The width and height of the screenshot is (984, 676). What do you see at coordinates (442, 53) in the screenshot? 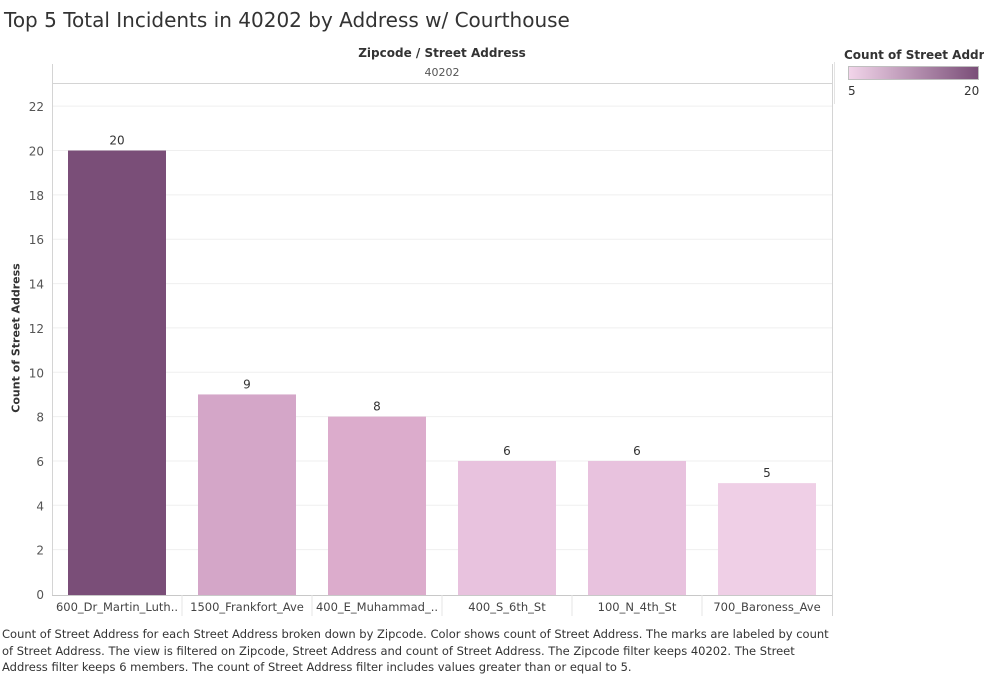
I see `column-header-title: Zipcode / Street Address` at bounding box center [442, 53].